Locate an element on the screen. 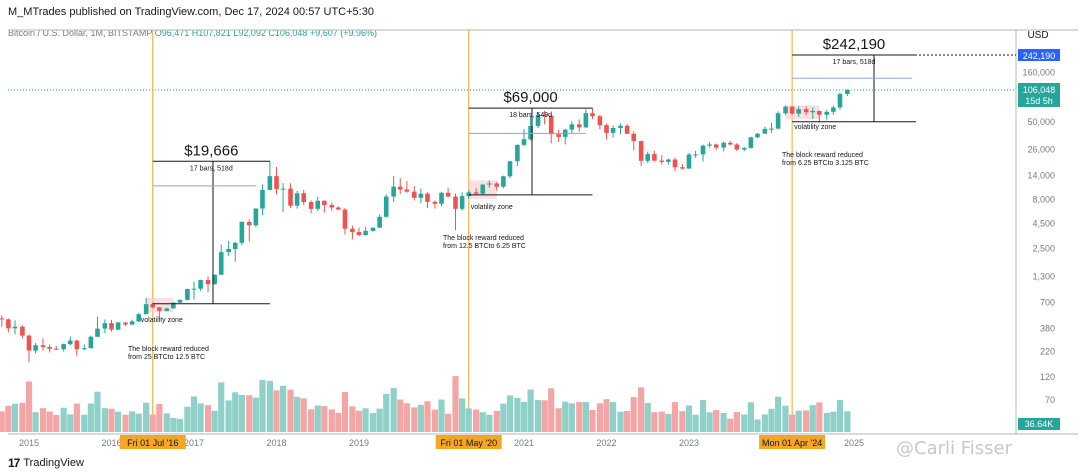 The height and width of the screenshot is (472, 1080). peak-price-label-2: $69,000 is located at coordinates (530, 97).